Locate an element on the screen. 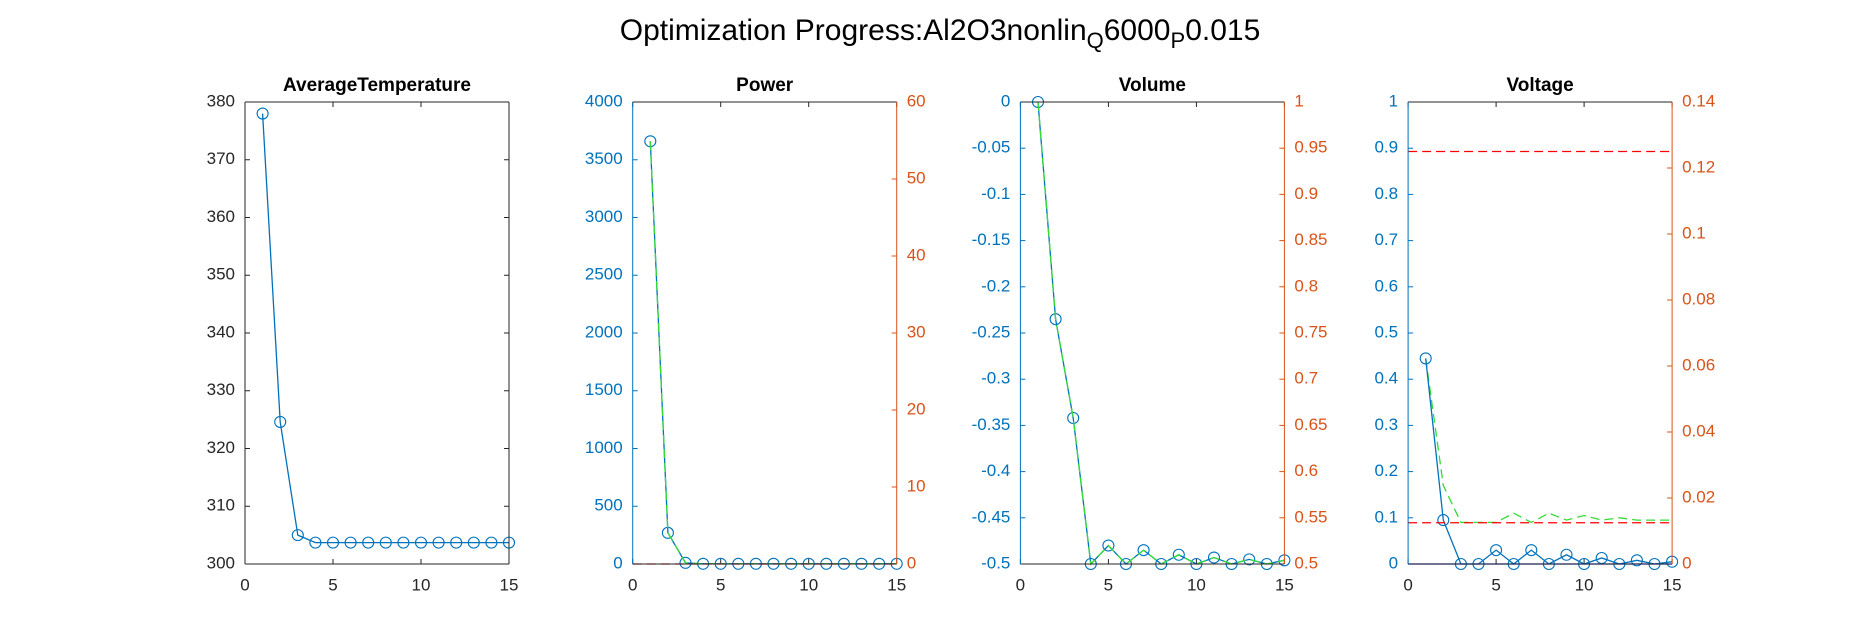 Image resolution: width=1875 pixels, height=625 pixels. y-tick-label: 0.8 is located at coordinates (1386, 193).